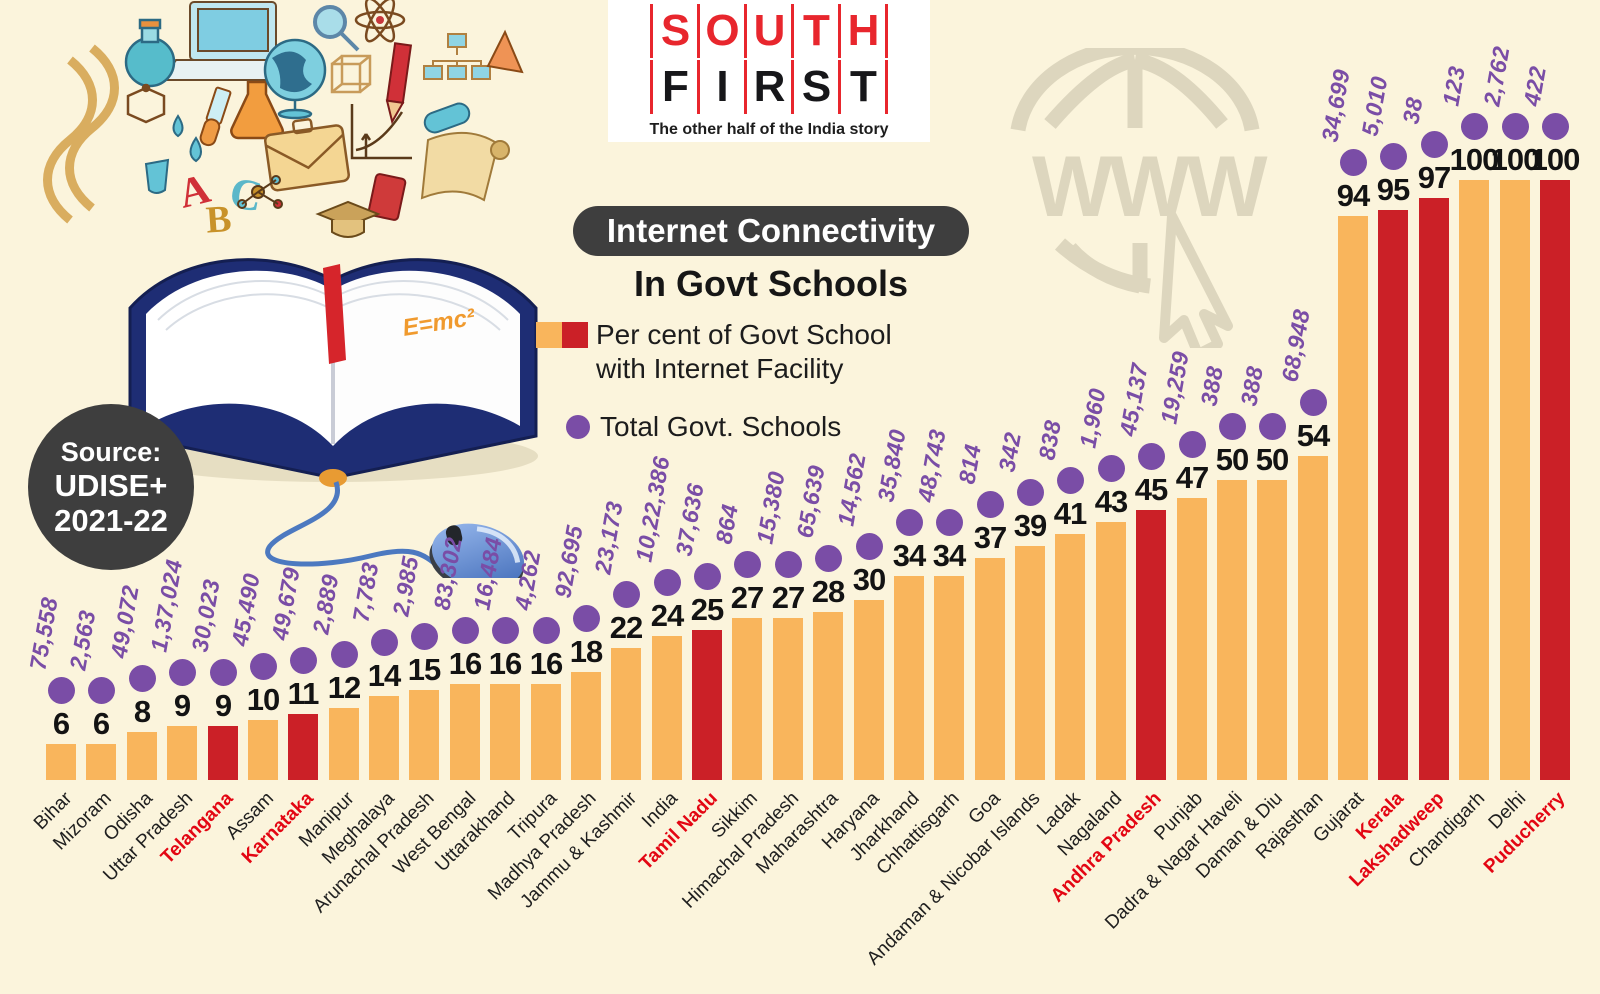  What do you see at coordinates (505, 51) in the screenshot?
I see `pyramid-doodle` at bounding box center [505, 51].